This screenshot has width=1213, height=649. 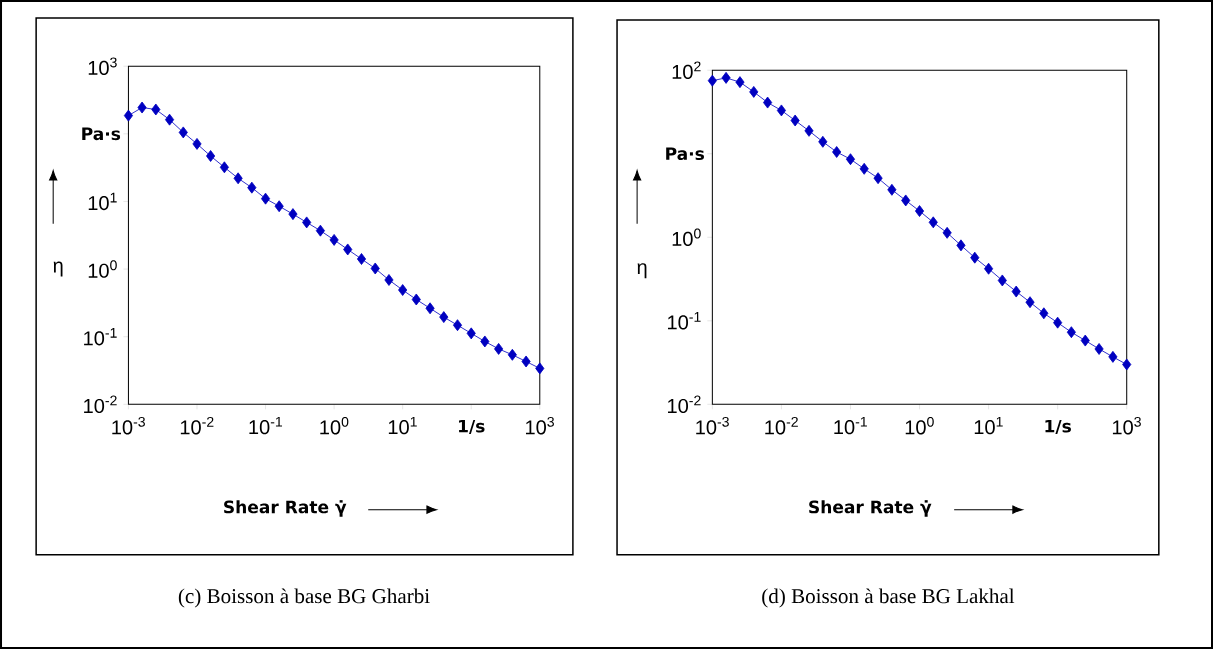 I want to click on y-tick-label: 10$^{2}$, so click(x=686, y=70).